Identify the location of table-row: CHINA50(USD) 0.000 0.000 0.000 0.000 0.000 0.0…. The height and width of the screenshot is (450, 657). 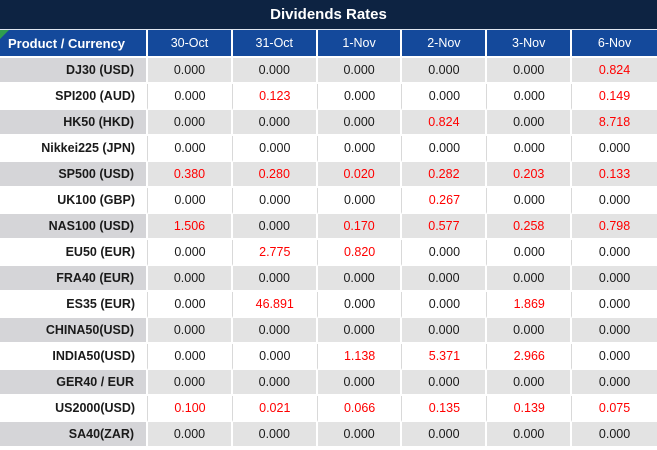
(328, 331).